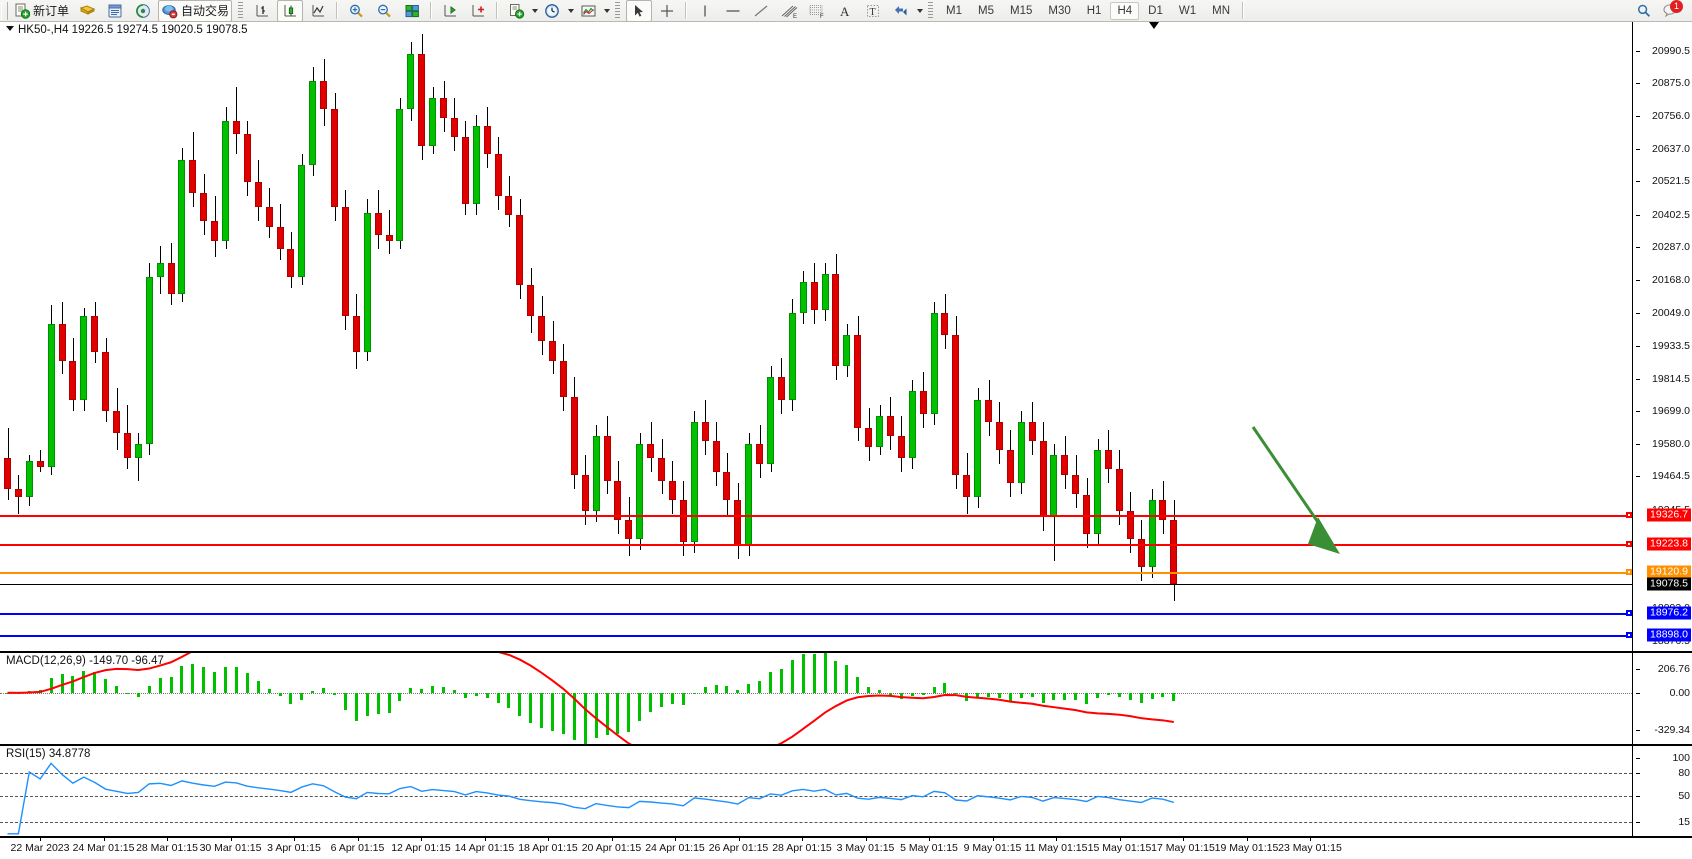 This screenshot has width=1692, height=859. I want to click on text-label-tool-button: T, so click(873, 11).